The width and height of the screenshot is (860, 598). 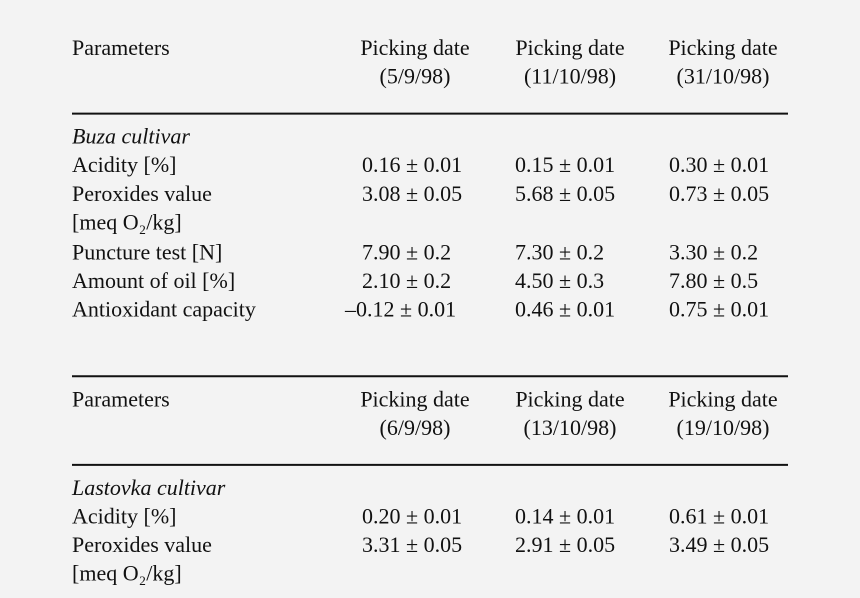 What do you see at coordinates (565, 516) in the screenshot?
I see `cell-value: 0.14 ± 0.01` at bounding box center [565, 516].